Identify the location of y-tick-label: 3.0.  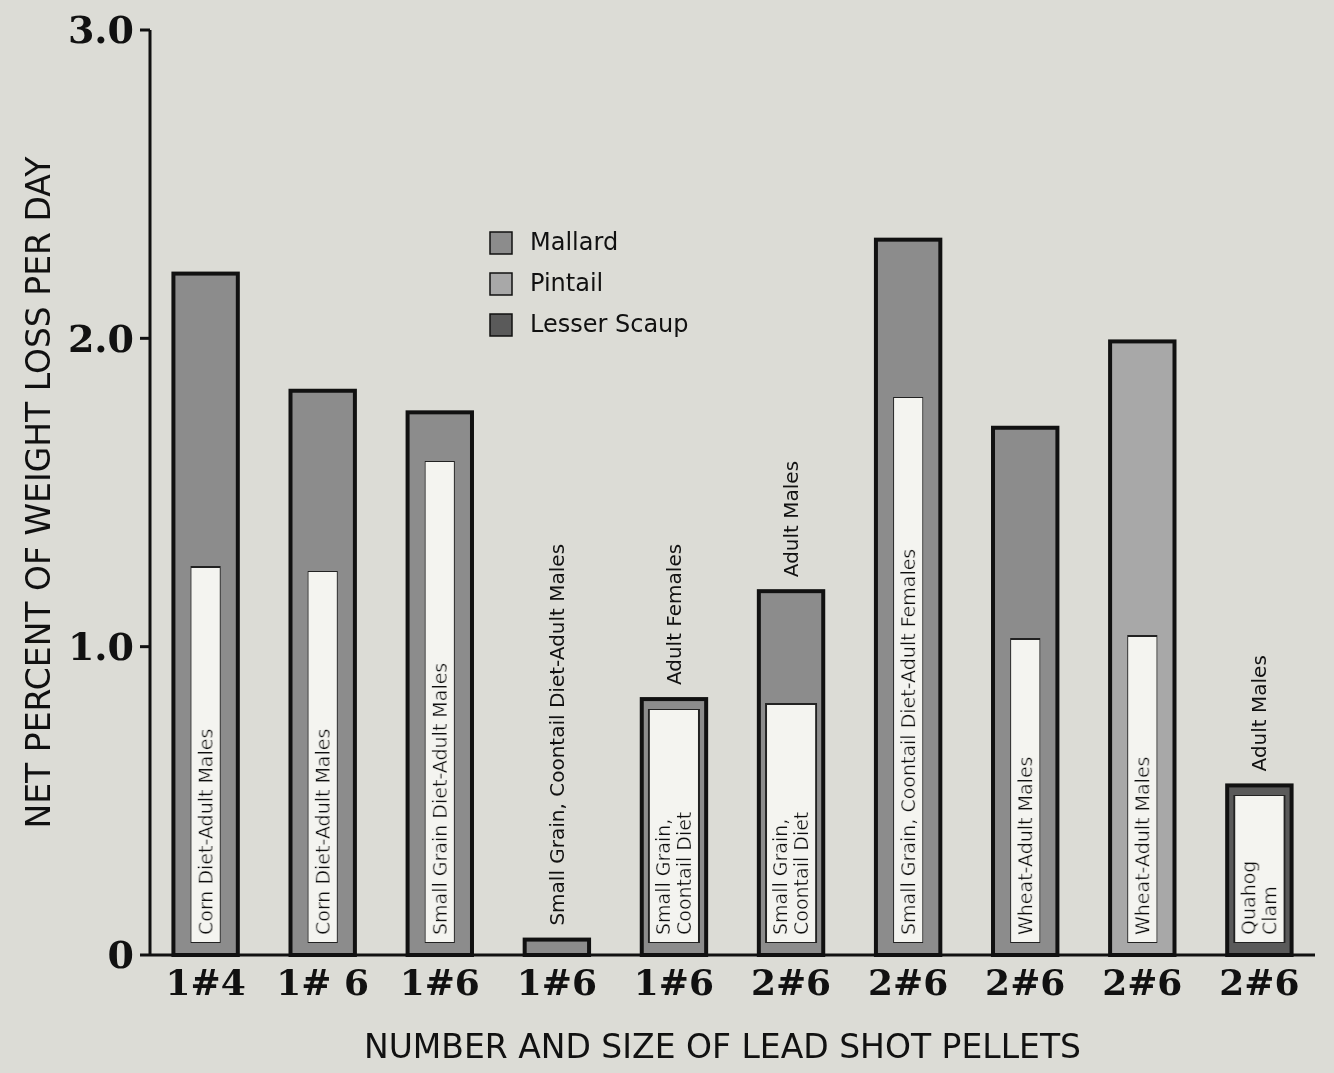
(100, 30).